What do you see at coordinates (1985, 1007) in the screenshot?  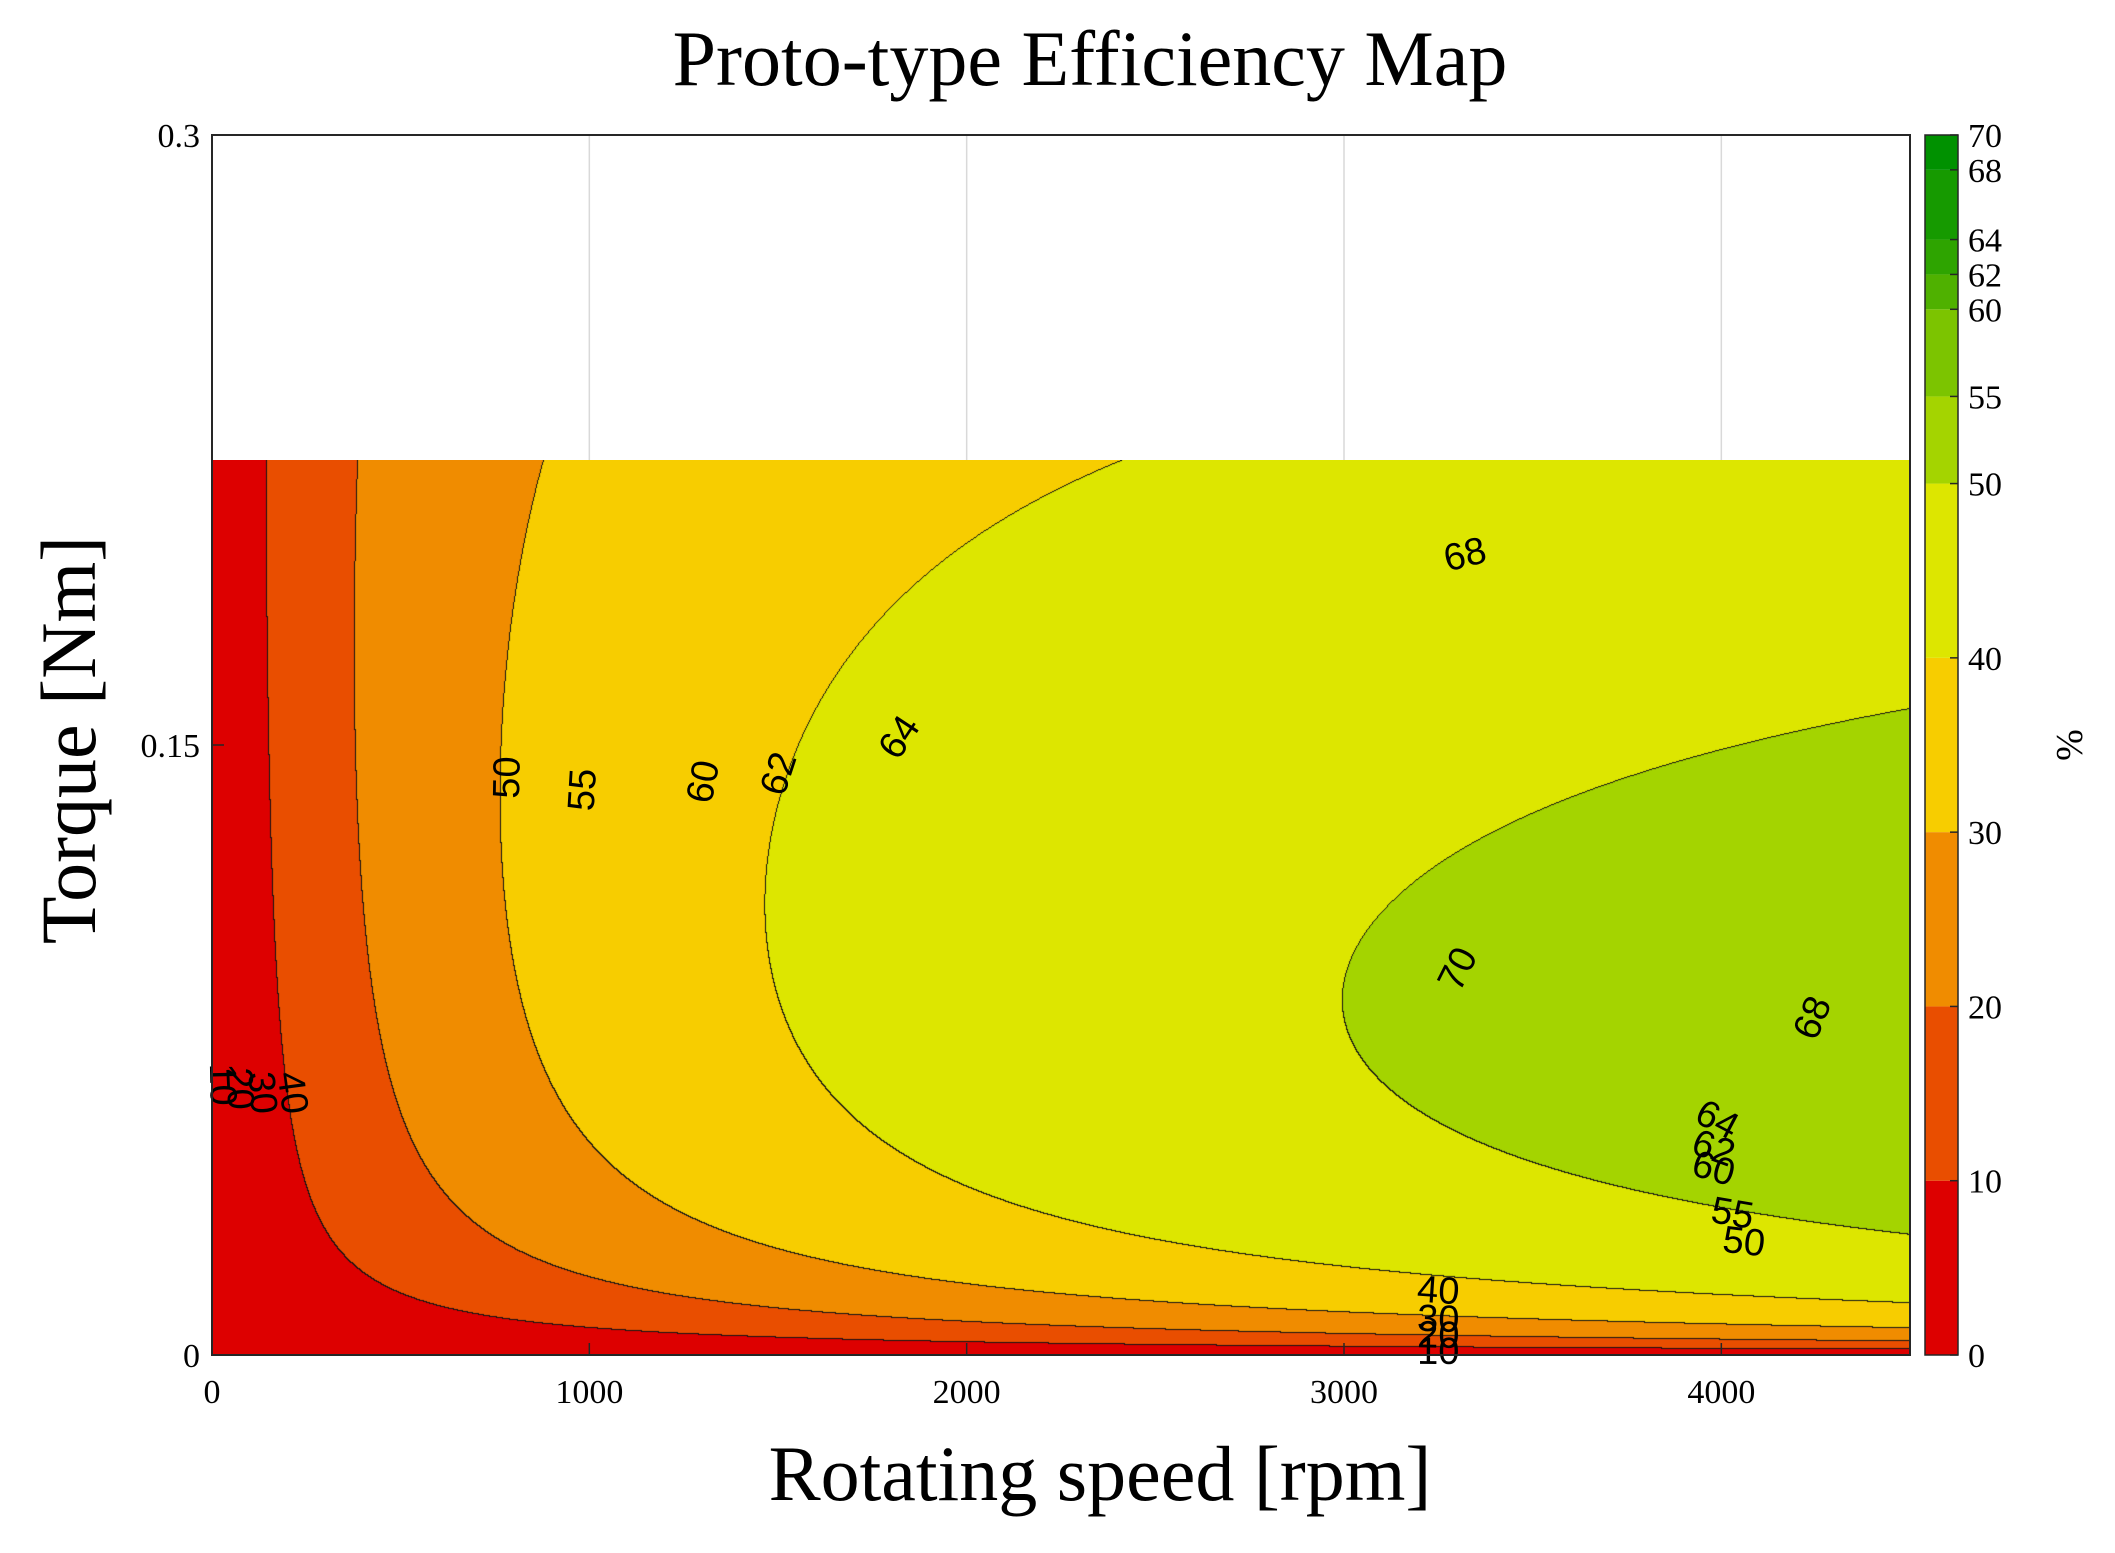 I see `colorbar-tick-label: 20` at bounding box center [1985, 1007].